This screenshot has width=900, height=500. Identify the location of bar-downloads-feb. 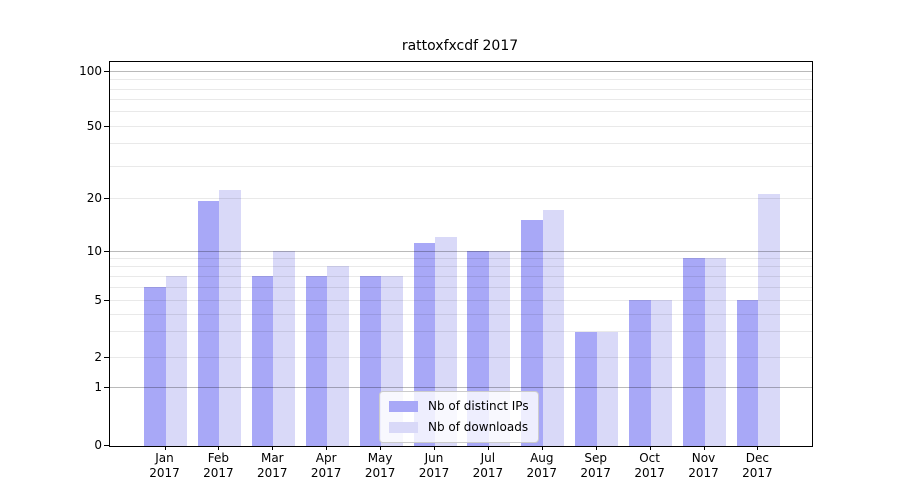
(230, 318).